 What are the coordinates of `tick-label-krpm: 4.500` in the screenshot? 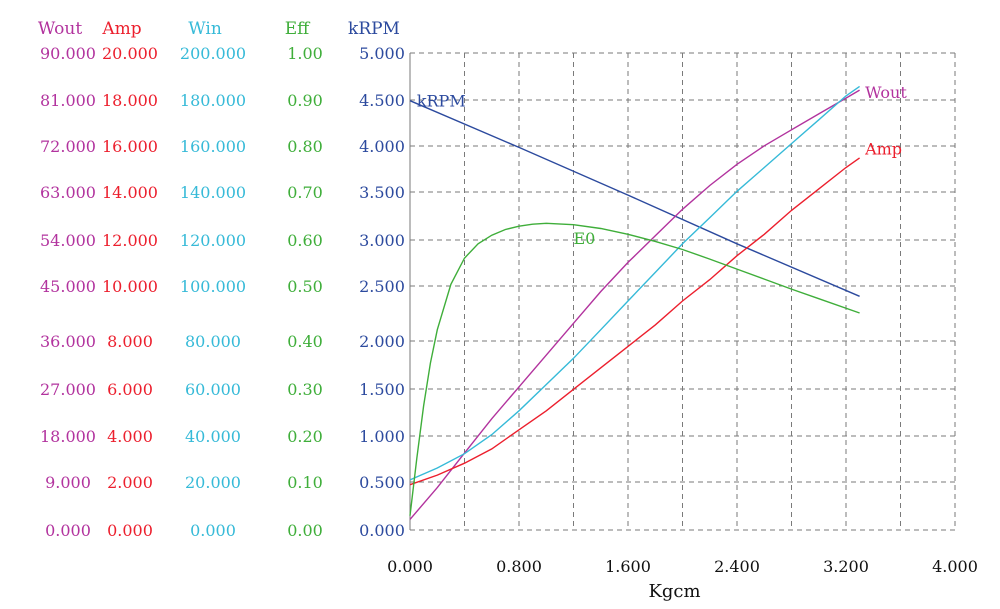 It's located at (382, 100).